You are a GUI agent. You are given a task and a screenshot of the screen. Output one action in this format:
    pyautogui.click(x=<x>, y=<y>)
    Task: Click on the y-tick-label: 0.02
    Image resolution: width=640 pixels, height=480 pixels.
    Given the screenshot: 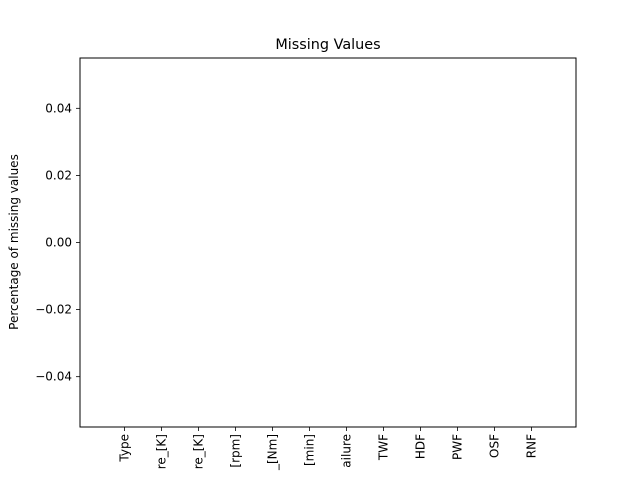 What is the action you would take?
    pyautogui.click(x=58, y=175)
    